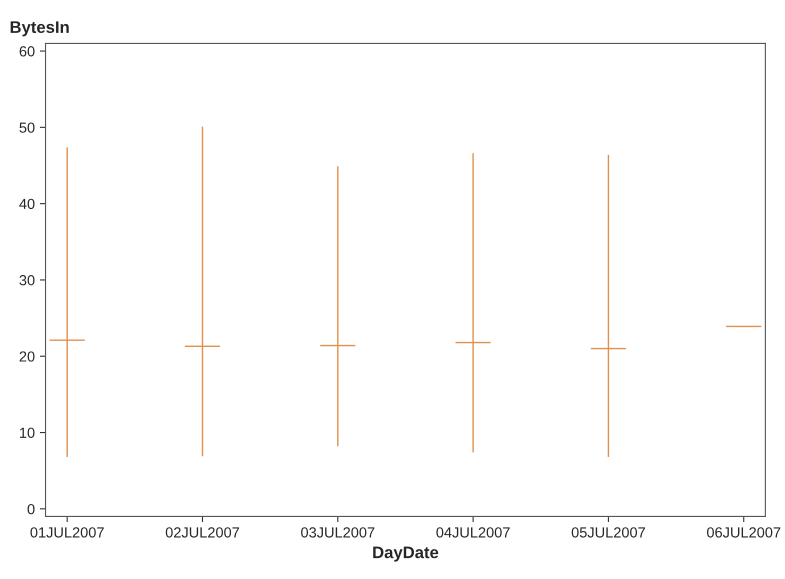 This screenshot has width=785, height=579. Describe the element at coordinates (405, 554) in the screenshot. I see `x-axis-title: DayDate` at that location.